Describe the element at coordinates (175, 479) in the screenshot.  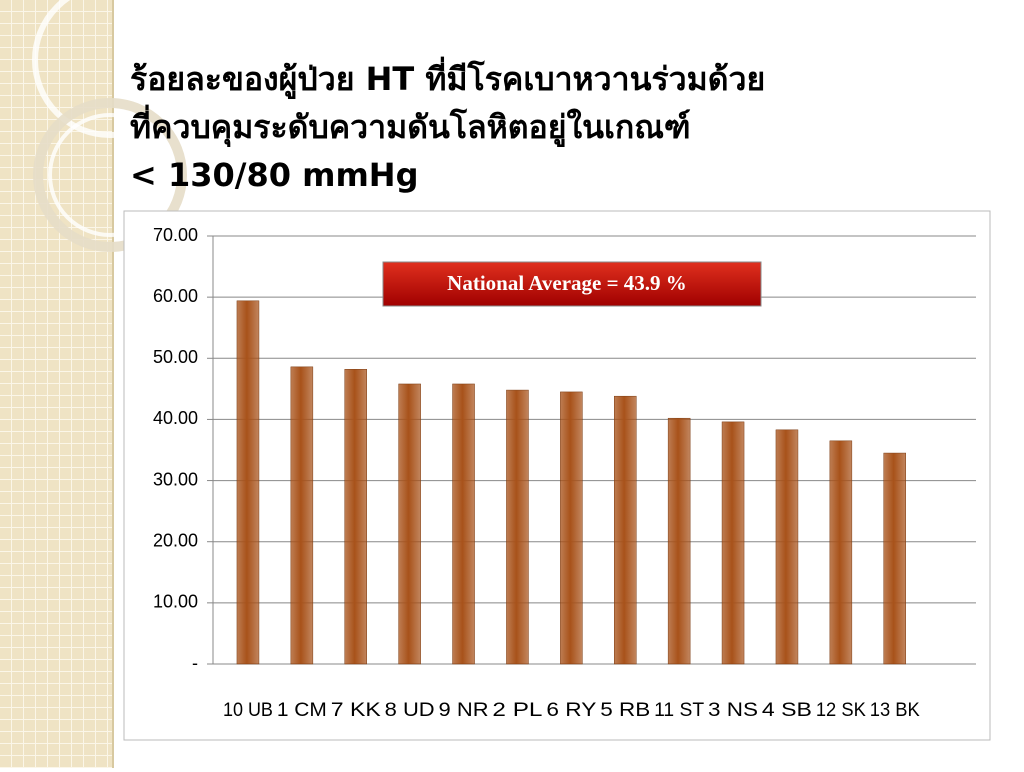
I see `y-tick-label: 30.00` at that location.